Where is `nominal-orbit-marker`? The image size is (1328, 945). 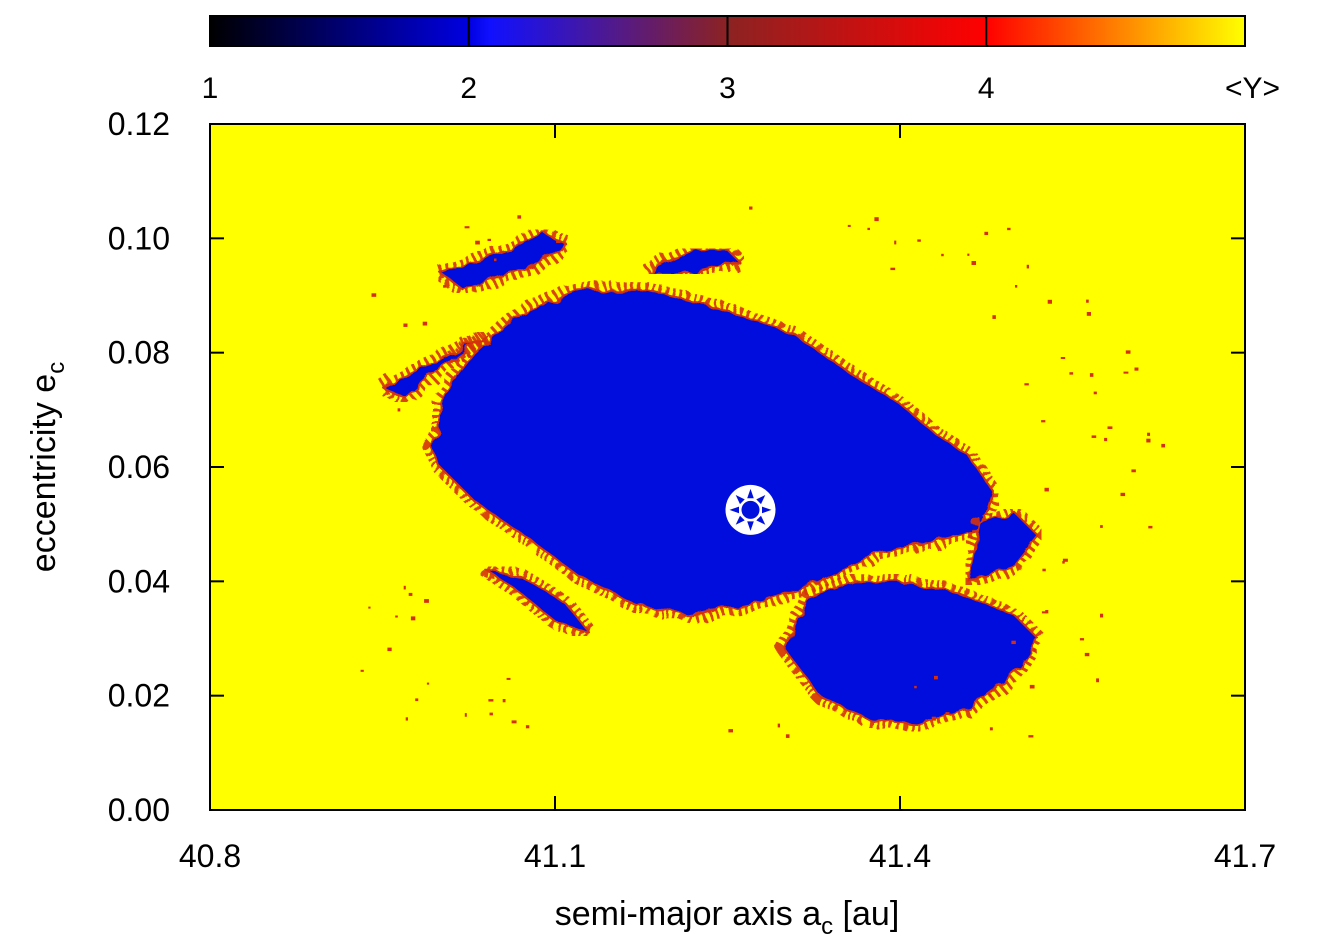
nominal-orbit-marker is located at coordinates (750, 509).